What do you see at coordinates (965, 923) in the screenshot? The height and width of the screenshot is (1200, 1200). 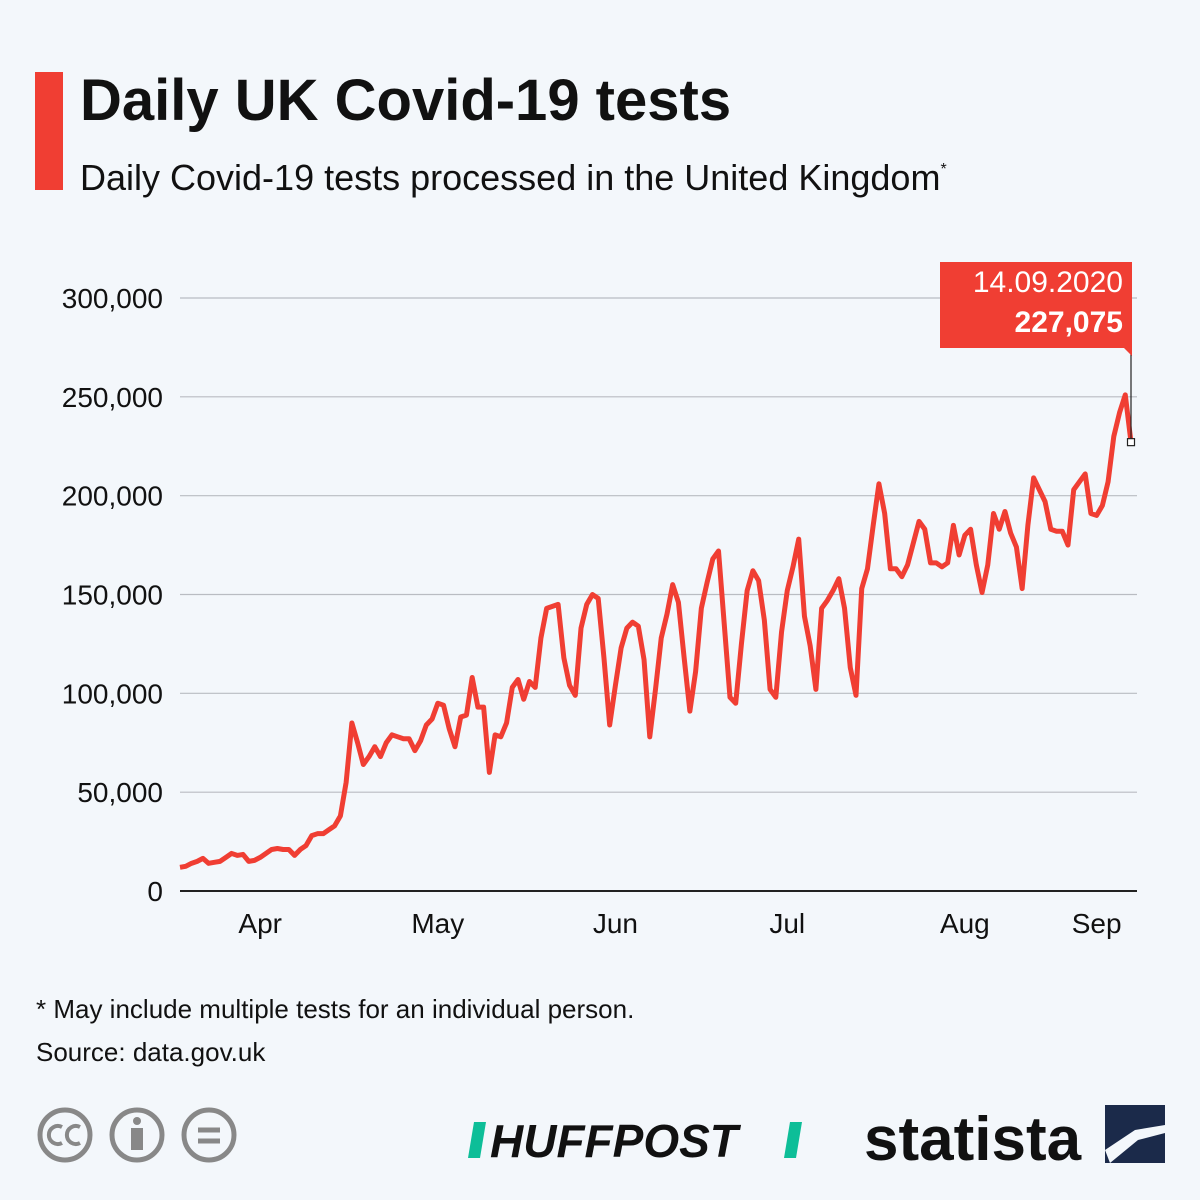 I see `x-tick-label: Aug` at bounding box center [965, 923].